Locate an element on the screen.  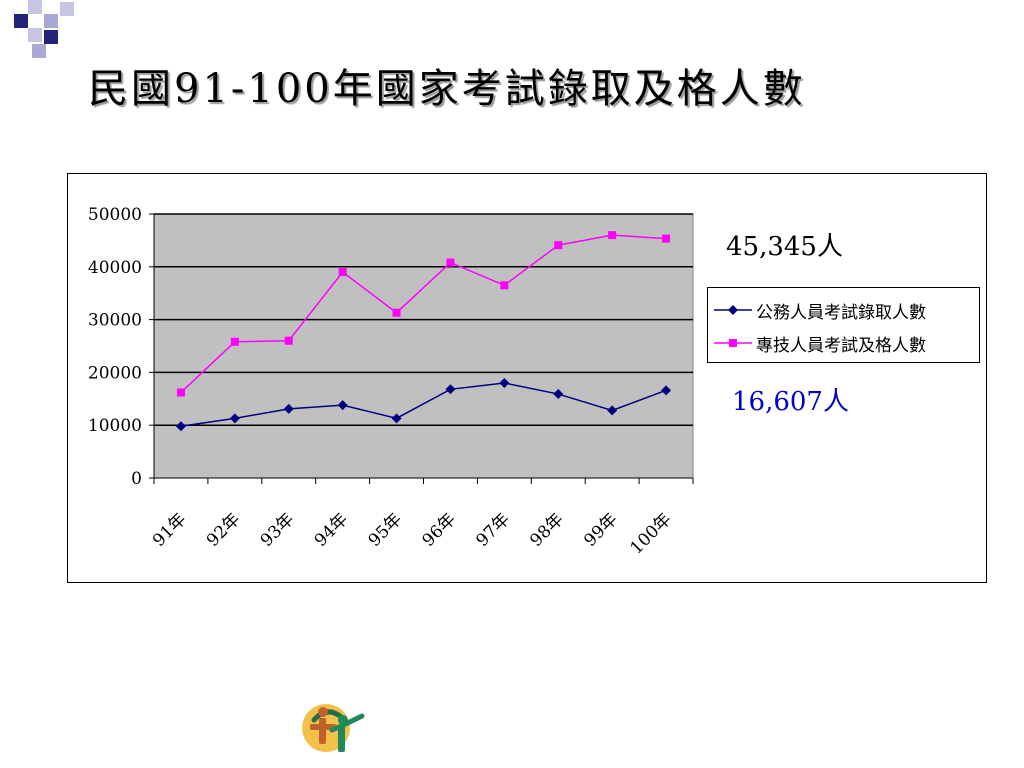
x-tick-label: 95年 is located at coordinates (385, 529).